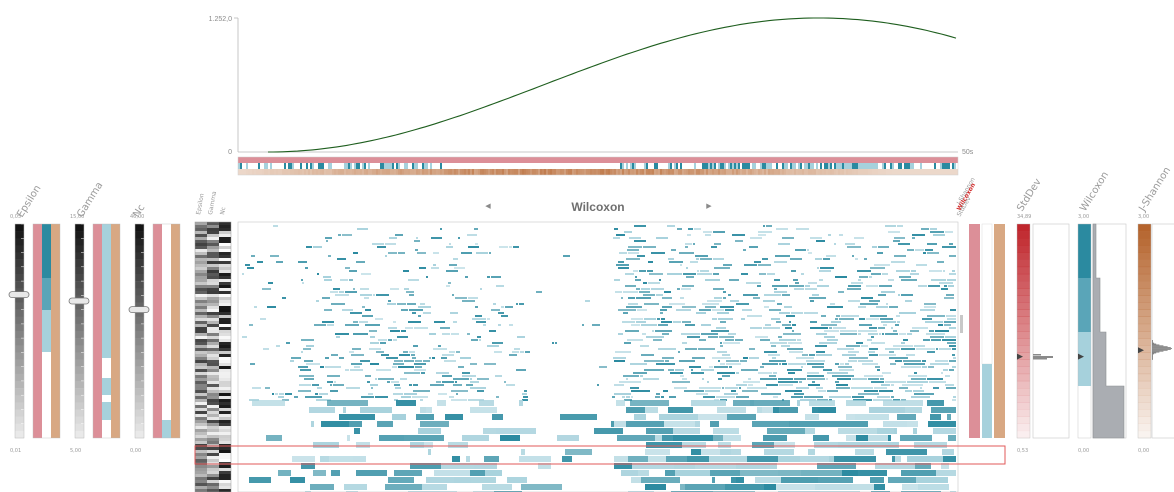 The image size is (1174, 492). Describe the element at coordinates (1143, 451) in the screenshot. I see `distribution-jshannon-min: 0,00` at that location.